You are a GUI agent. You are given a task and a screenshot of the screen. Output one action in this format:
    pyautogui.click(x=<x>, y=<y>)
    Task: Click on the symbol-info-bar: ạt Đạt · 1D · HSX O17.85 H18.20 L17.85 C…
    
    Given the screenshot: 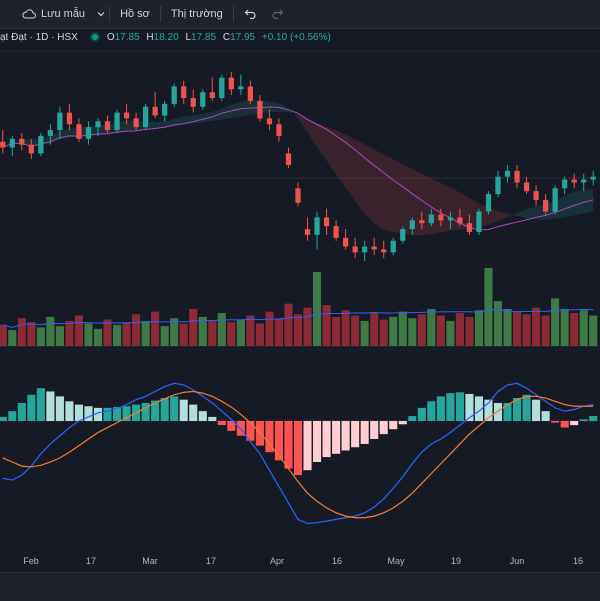 What is the action you would take?
    pyautogui.click(x=167, y=37)
    